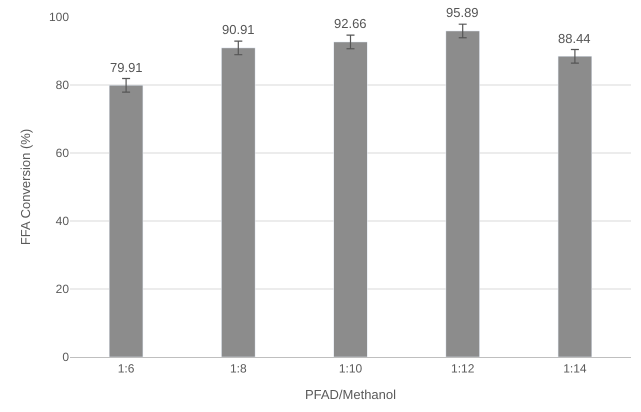 The width and height of the screenshot is (641, 412). Describe the element at coordinates (574, 38) in the screenshot. I see `data-label: 88.44` at that location.